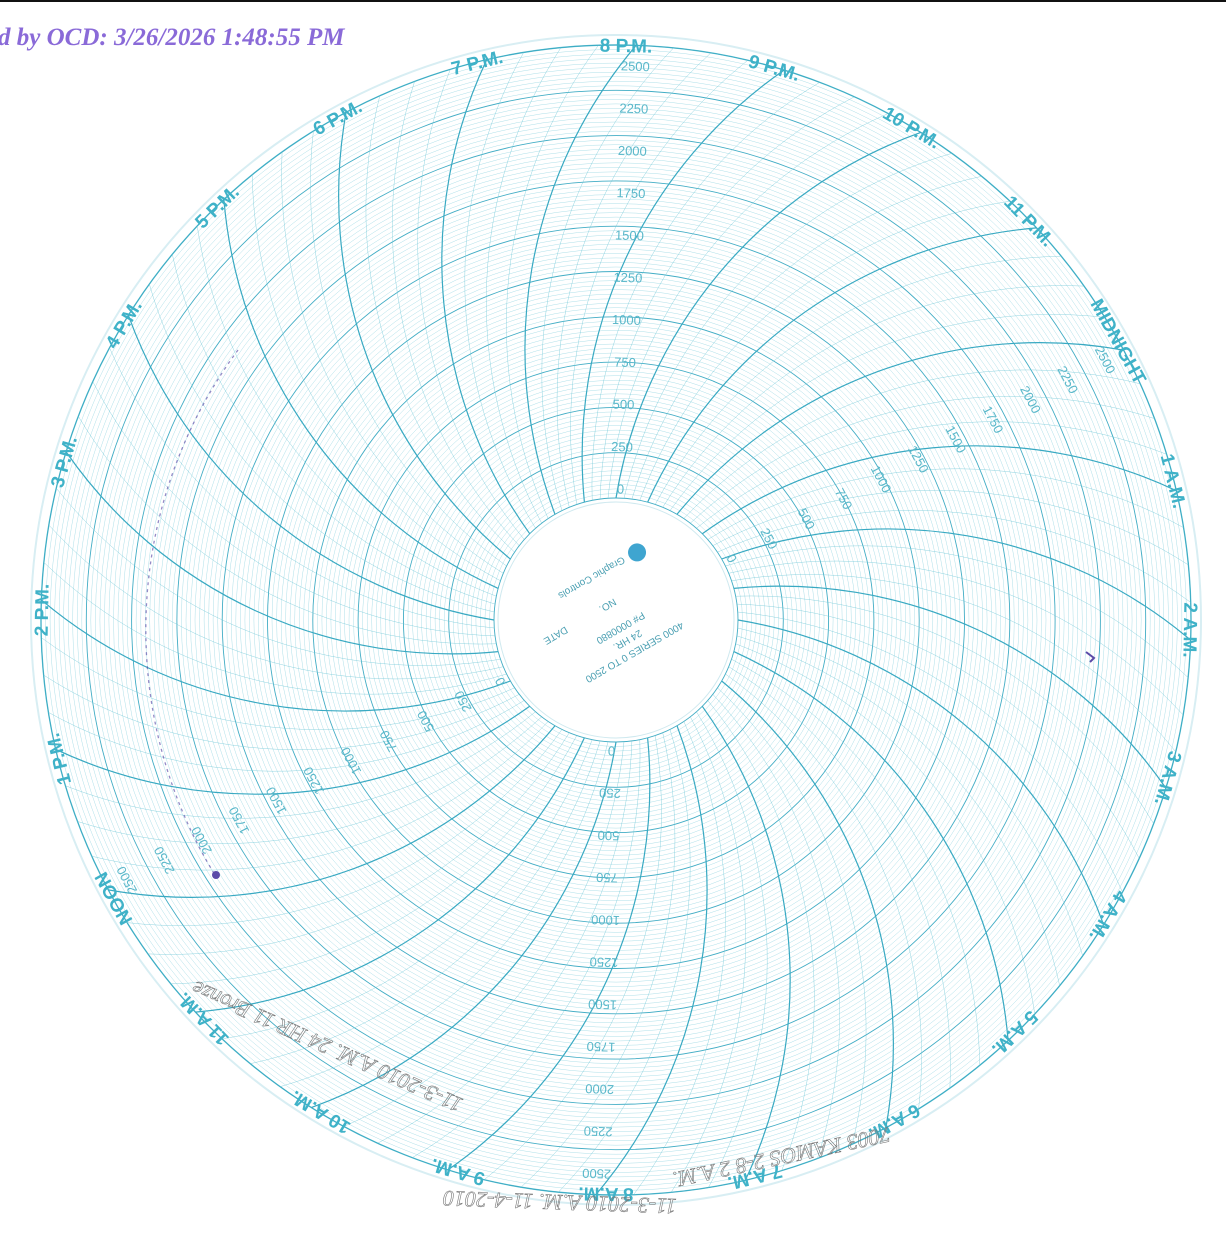 Image resolution: width=1226 pixels, height=1236 pixels. Describe the element at coordinates (1189, 630) in the screenshot. I see `hour-label: 2 A.M.` at that location.